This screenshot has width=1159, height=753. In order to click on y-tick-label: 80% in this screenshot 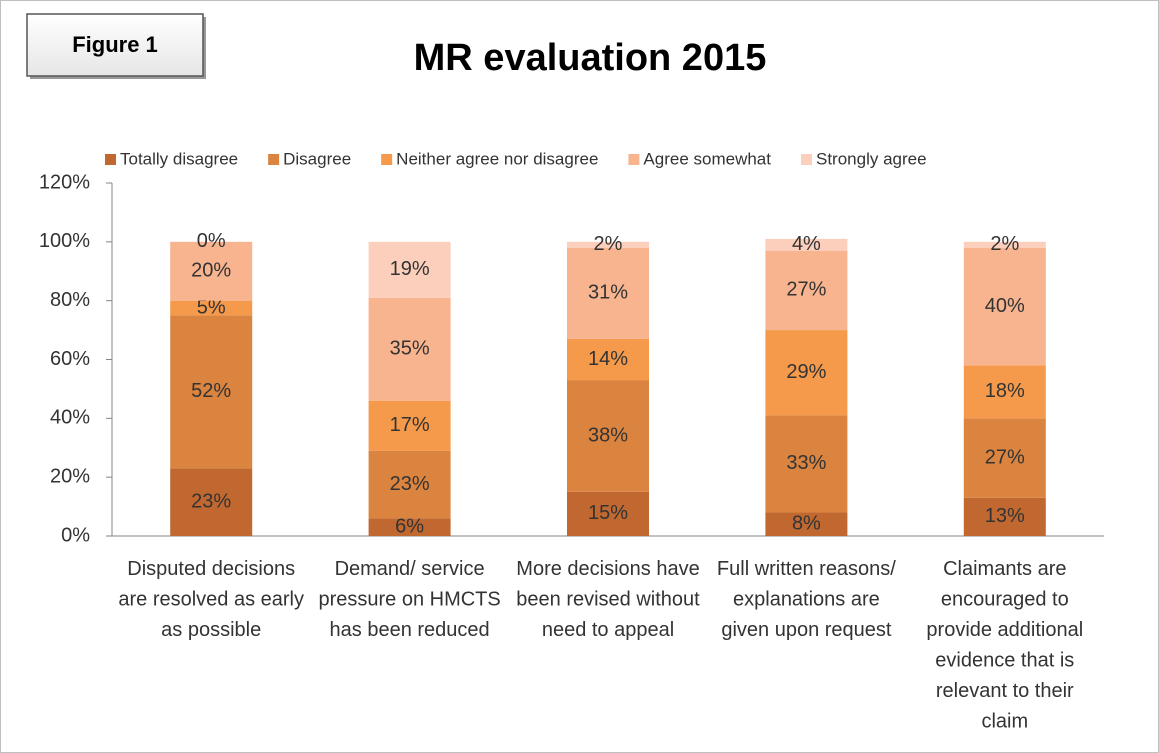, I will do `click(70, 300)`.